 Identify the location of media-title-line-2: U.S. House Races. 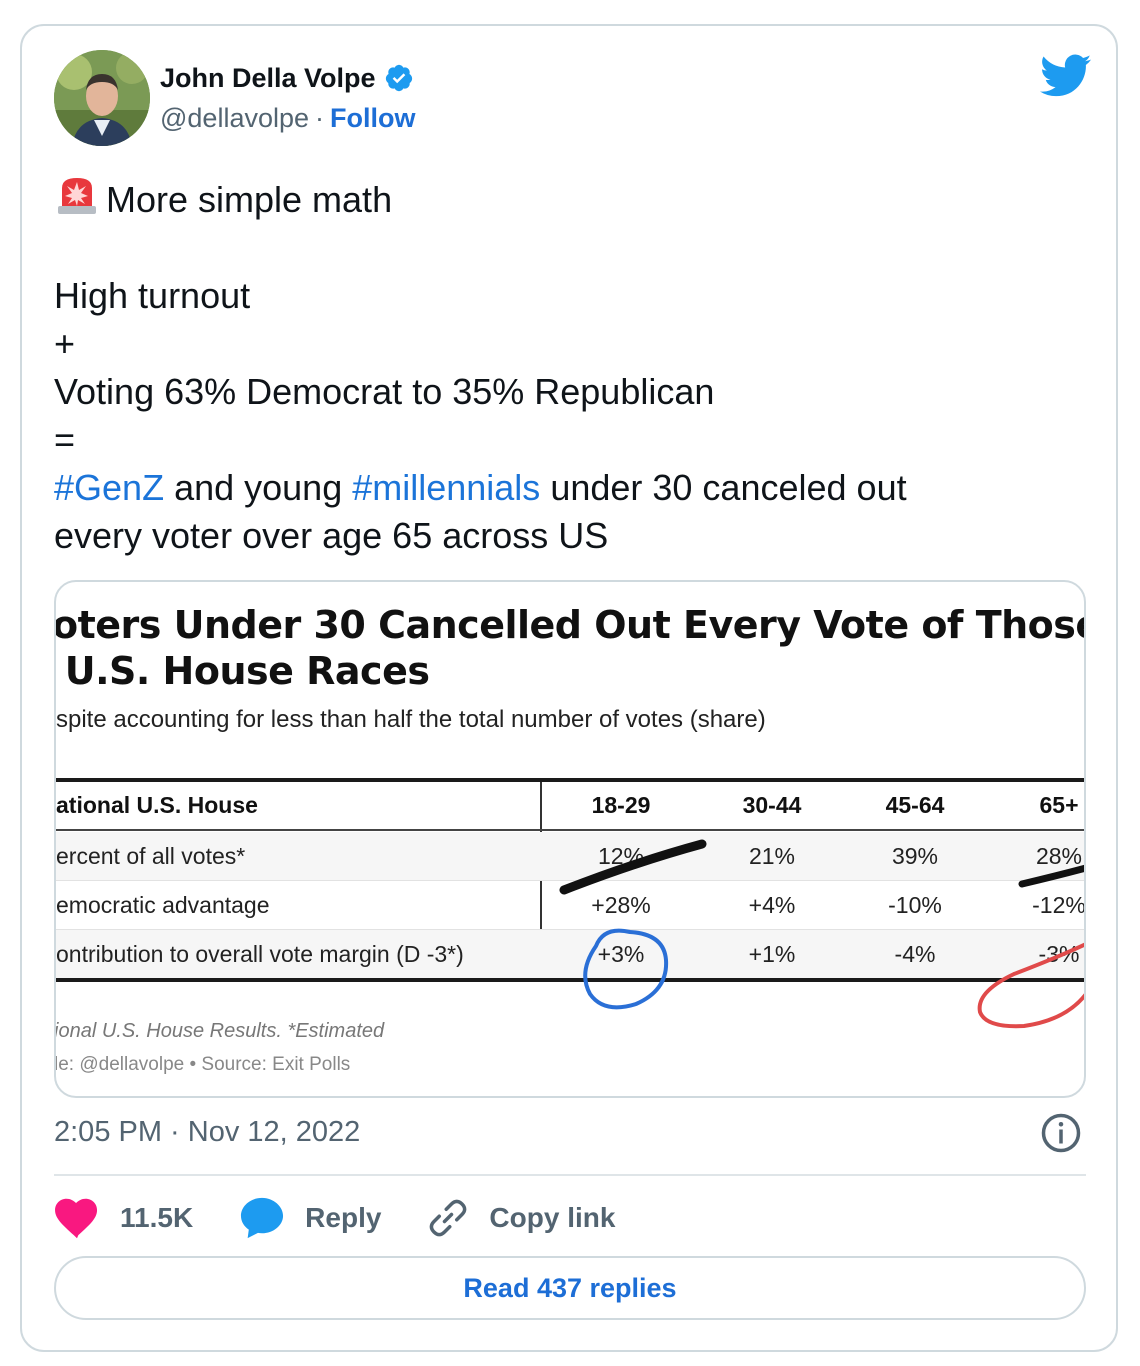
(242, 671).